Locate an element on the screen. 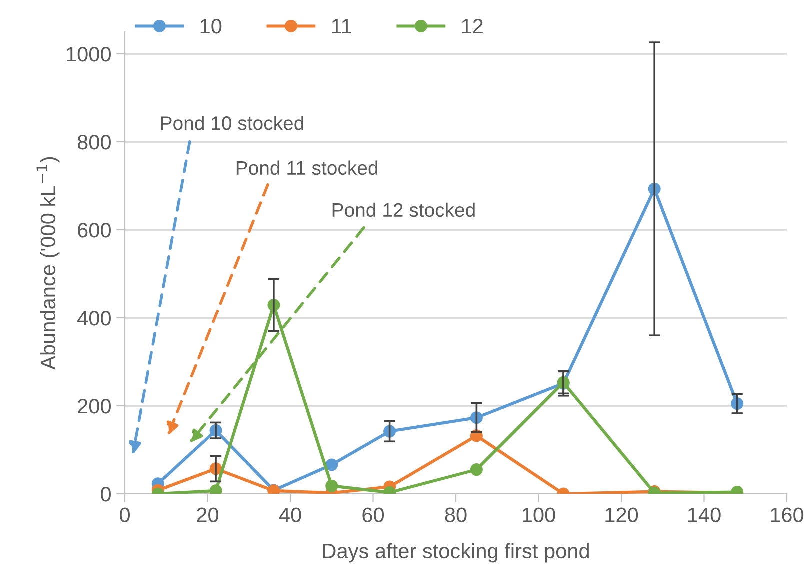  x-tick-label: 20 is located at coordinates (208, 515).